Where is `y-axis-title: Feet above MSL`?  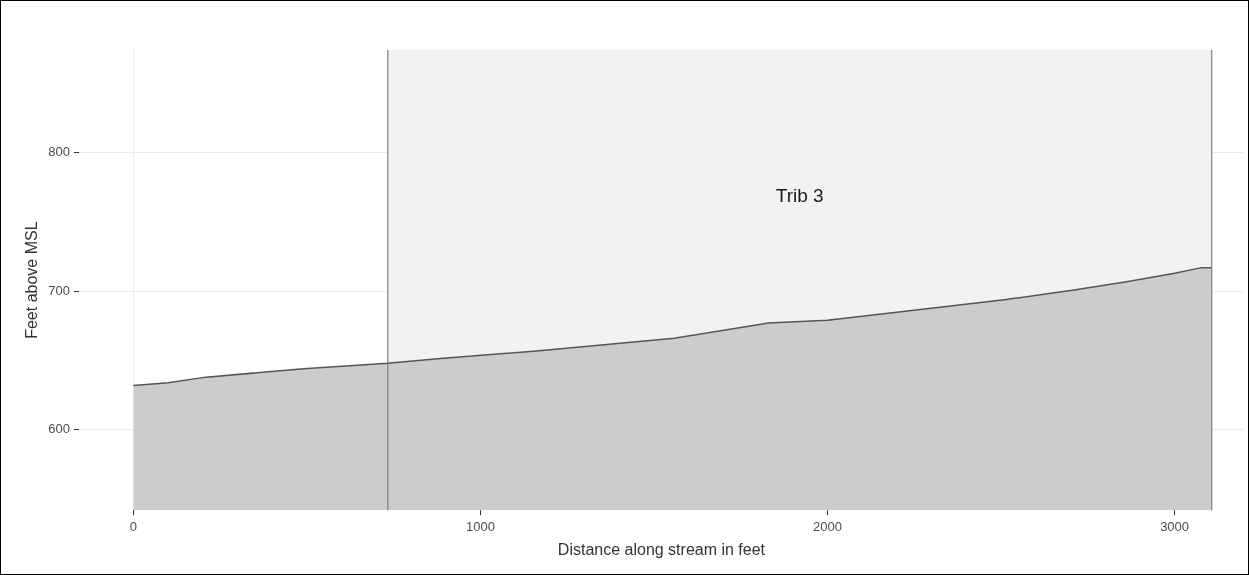
y-axis-title: Feet above MSL is located at coordinates (32, 280).